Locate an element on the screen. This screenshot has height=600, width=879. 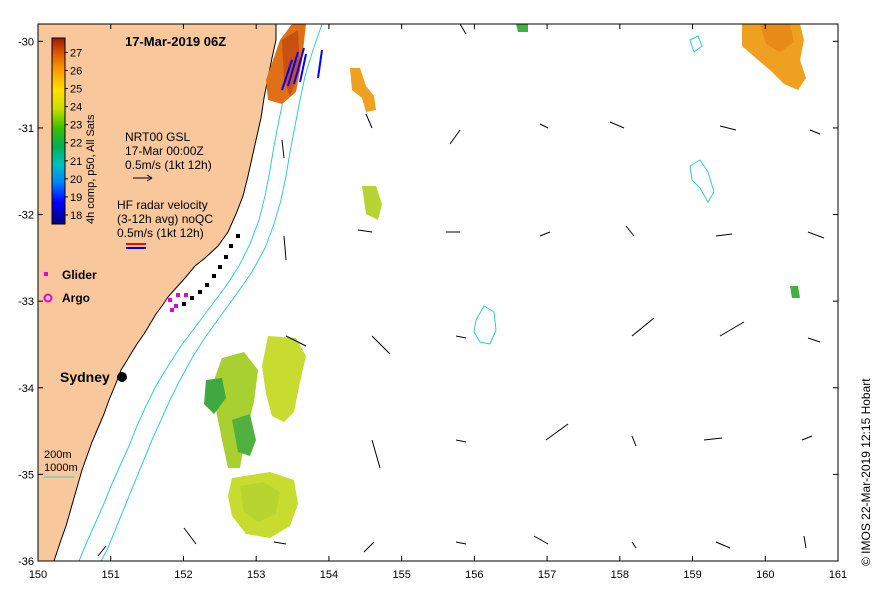
colorbar-tick-label: 26 is located at coordinates (76, 72).